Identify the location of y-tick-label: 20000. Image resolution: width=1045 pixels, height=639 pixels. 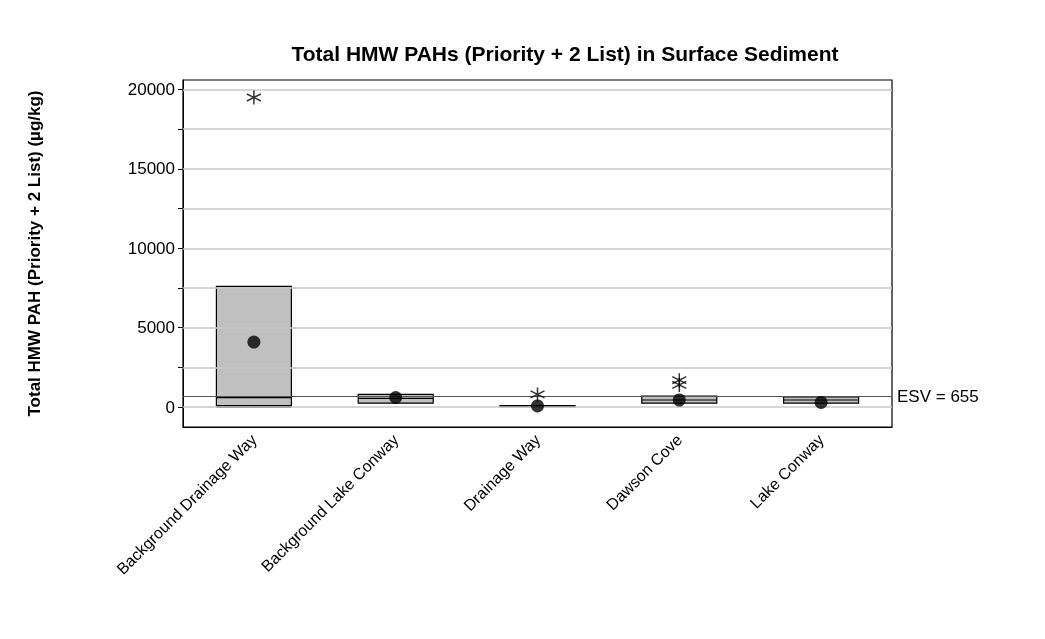
(151, 90).